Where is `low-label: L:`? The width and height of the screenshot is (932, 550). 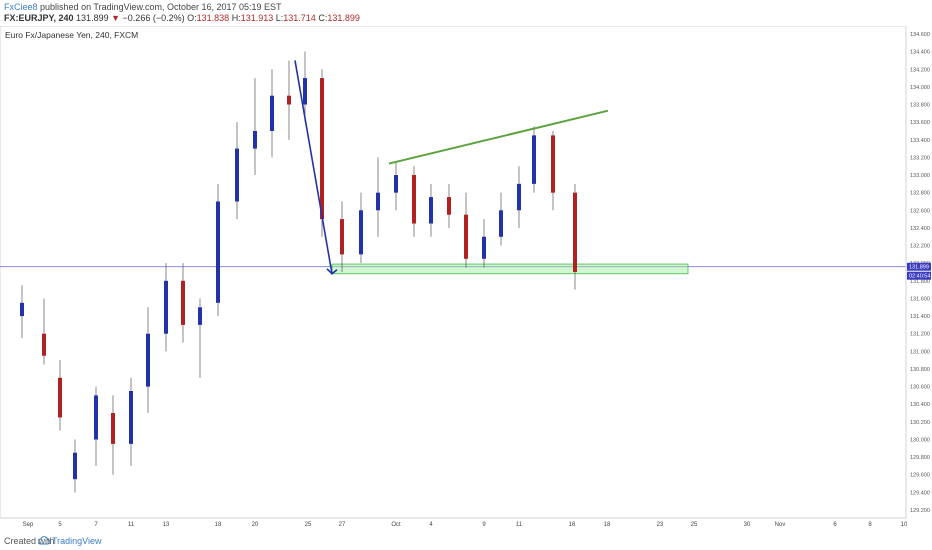
low-label: L: is located at coordinates (279, 18).